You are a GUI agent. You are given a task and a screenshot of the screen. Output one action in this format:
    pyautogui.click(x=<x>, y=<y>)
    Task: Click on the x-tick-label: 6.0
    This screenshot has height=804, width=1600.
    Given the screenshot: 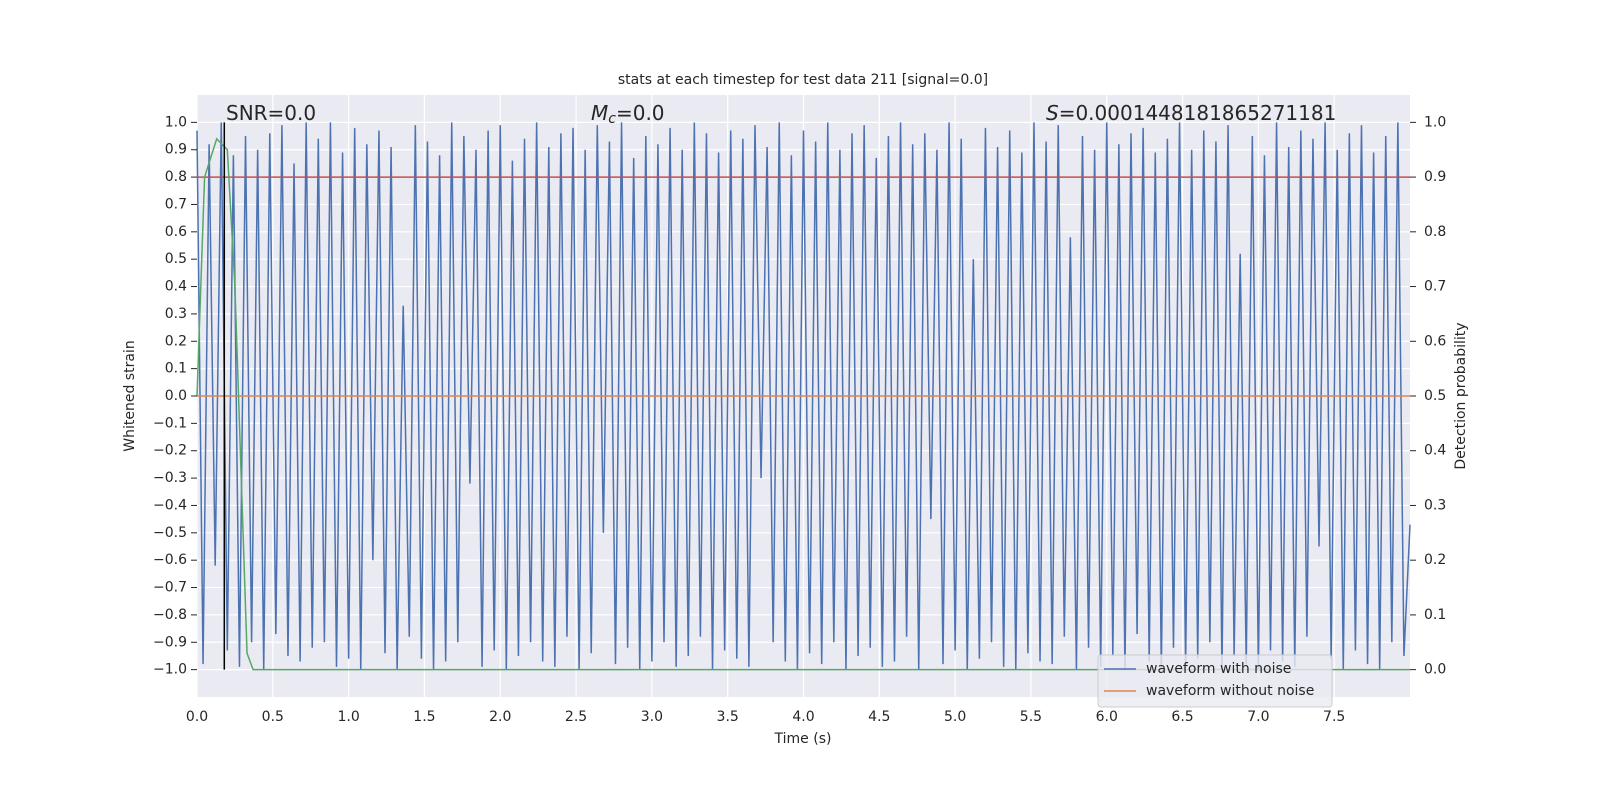 What is the action you would take?
    pyautogui.click(x=1107, y=717)
    